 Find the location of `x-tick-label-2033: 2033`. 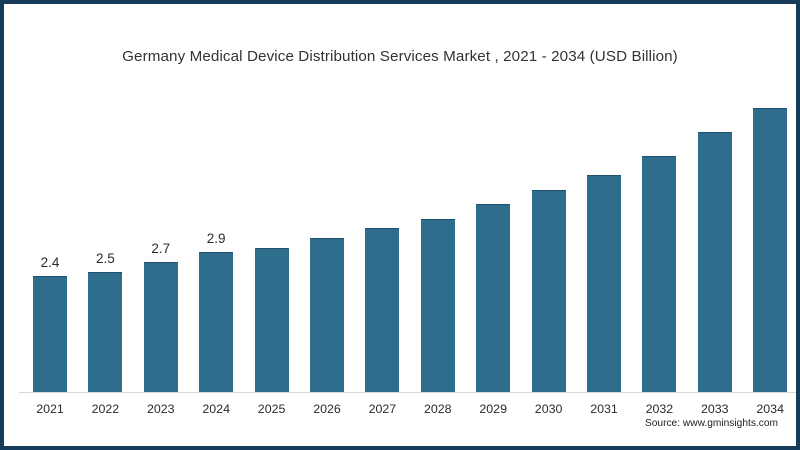

x-tick-label-2033: 2033 is located at coordinates (715, 409).